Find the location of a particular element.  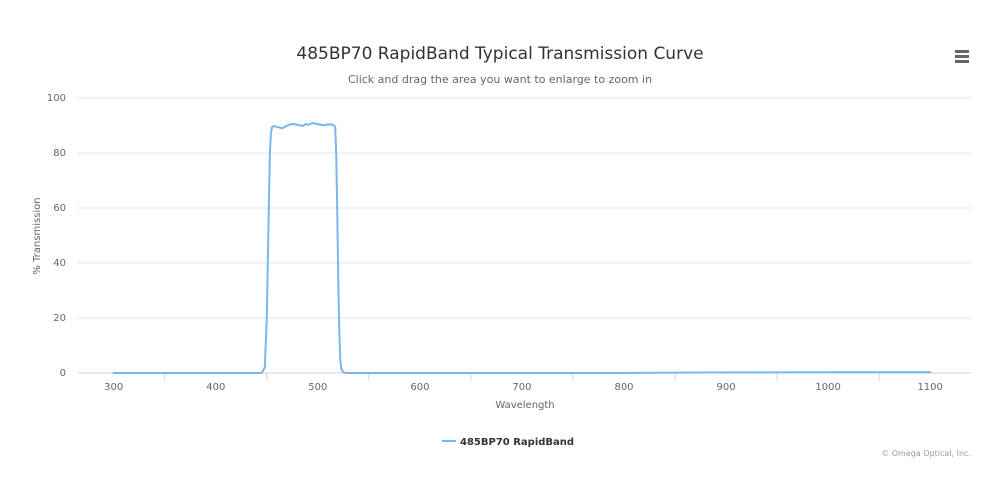

x-tick-label: 500 is located at coordinates (317, 387).